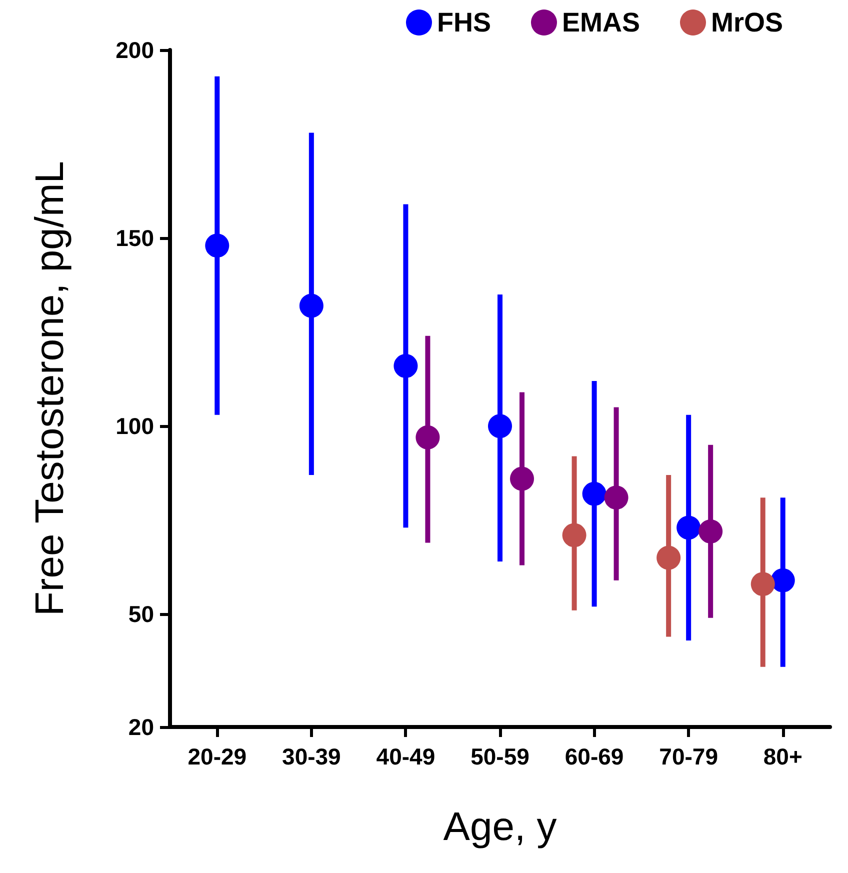 The width and height of the screenshot is (848, 873). What do you see at coordinates (217, 757) in the screenshot?
I see `x-tick-label: 20-29` at bounding box center [217, 757].